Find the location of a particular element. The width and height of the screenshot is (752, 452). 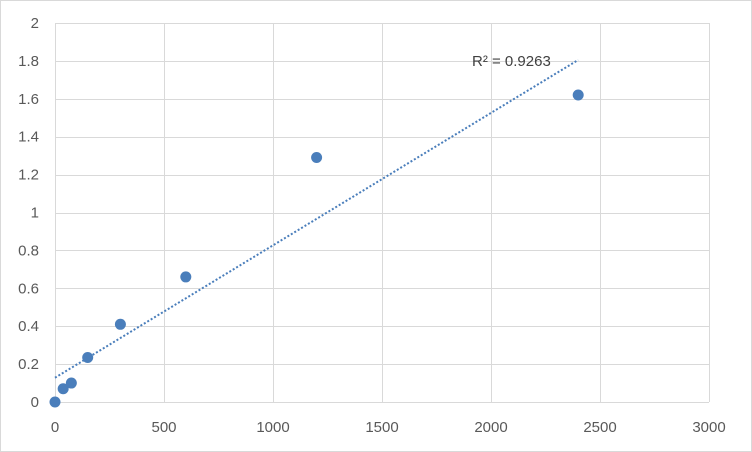

y-tick-label: 0 is located at coordinates (35, 402).